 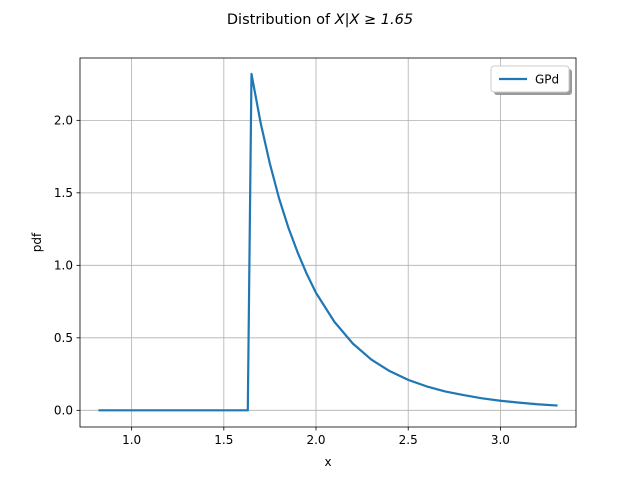 What do you see at coordinates (37, 242) in the screenshot?
I see `y-axis-label: pdf` at bounding box center [37, 242].